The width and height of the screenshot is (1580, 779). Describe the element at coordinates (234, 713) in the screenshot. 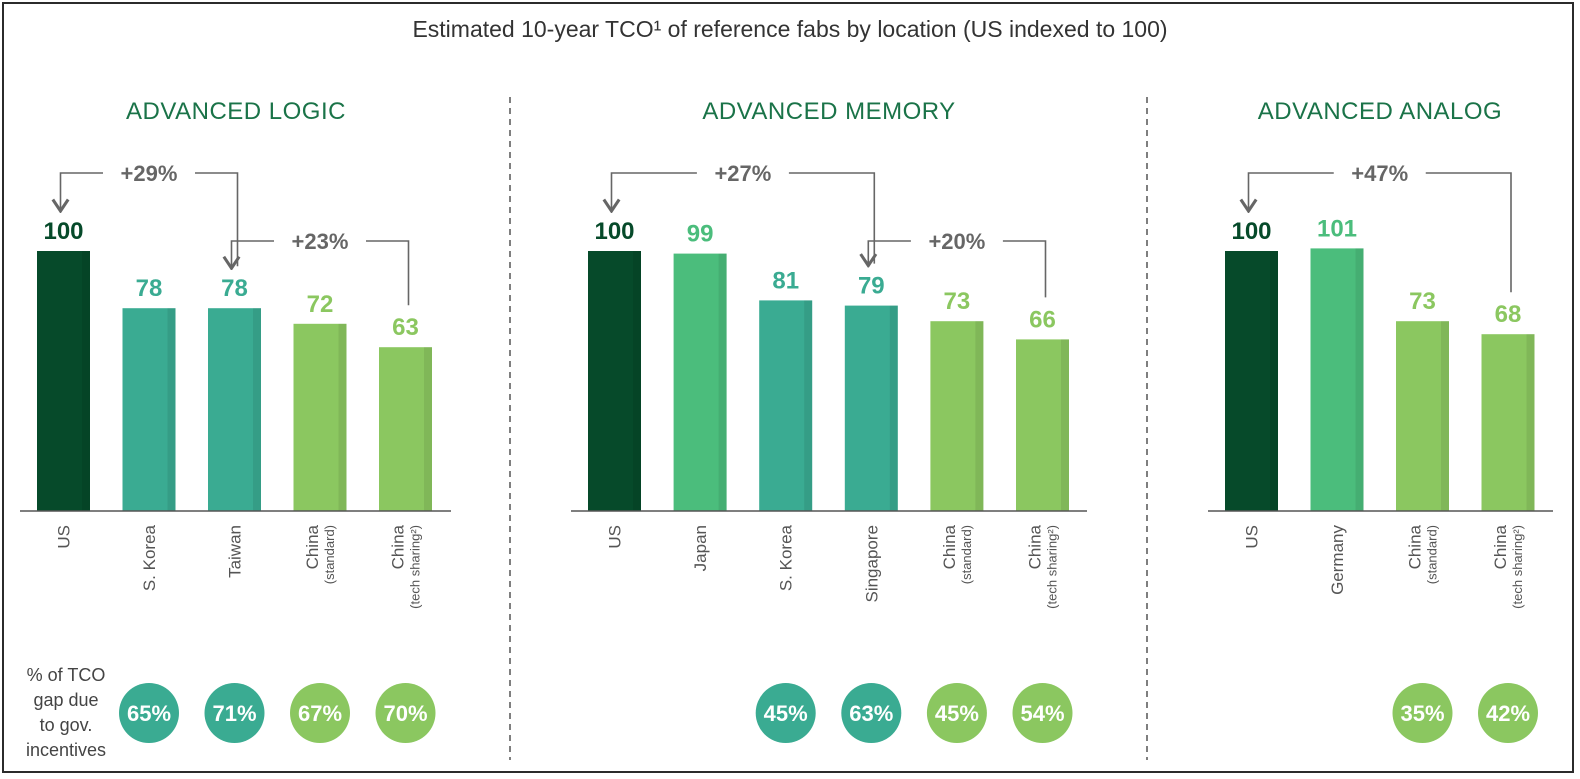

I see `incentive-share-label: 71%` at that location.